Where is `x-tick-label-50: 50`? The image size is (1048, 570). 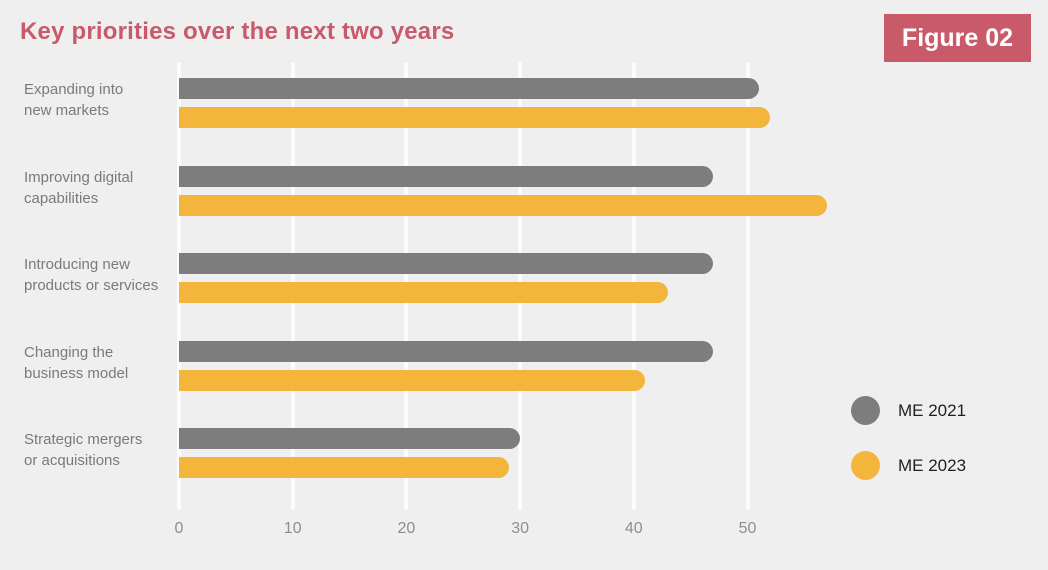 x-tick-label-50: 50 is located at coordinates (747, 528).